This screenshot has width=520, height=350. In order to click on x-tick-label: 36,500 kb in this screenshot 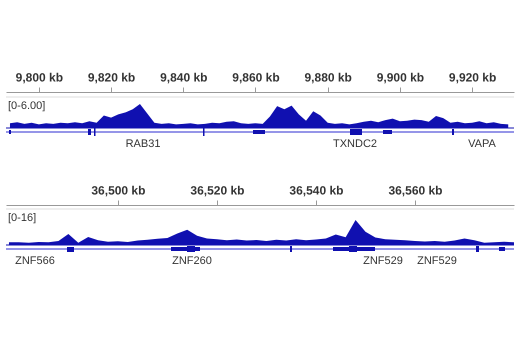, I will do `click(118, 191)`.